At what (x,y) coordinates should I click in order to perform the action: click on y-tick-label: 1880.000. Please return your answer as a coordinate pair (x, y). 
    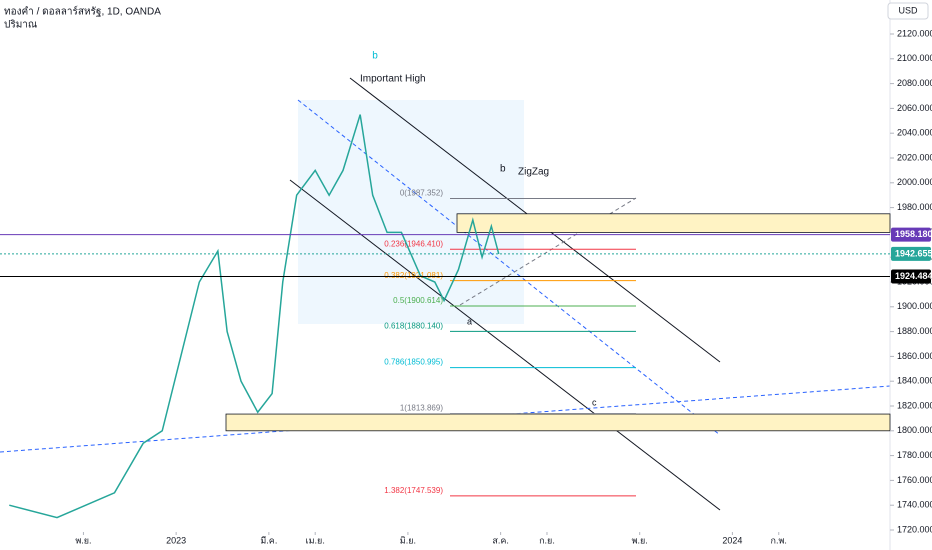
    Looking at the image, I should click on (914, 331).